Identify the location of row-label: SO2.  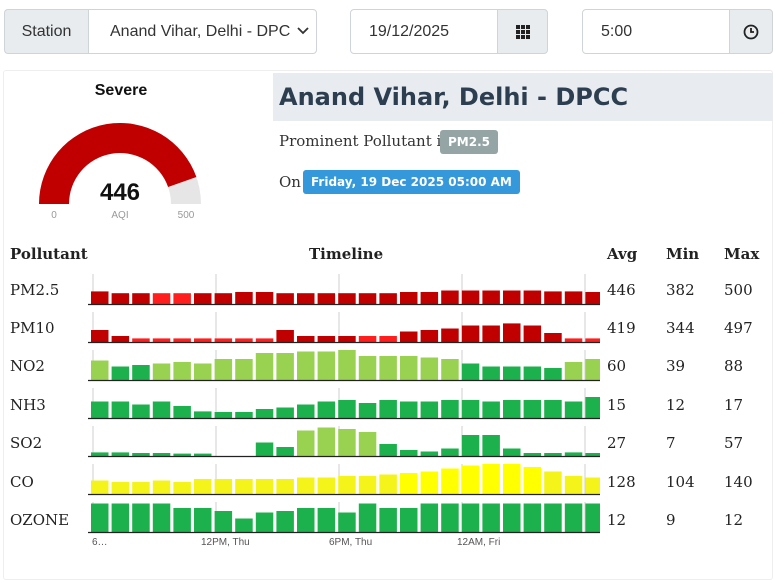
(26, 443).